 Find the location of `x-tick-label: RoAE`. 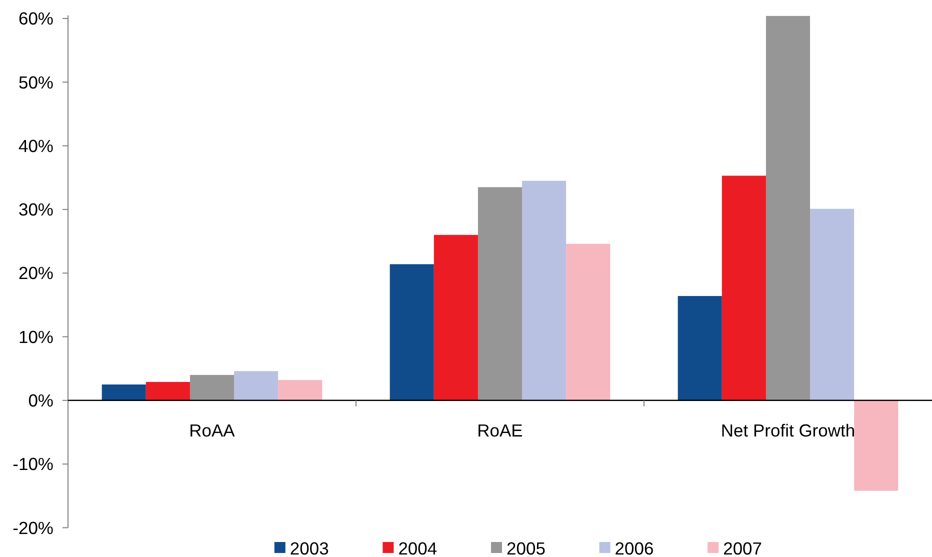

x-tick-label: RoAE is located at coordinates (500, 430).